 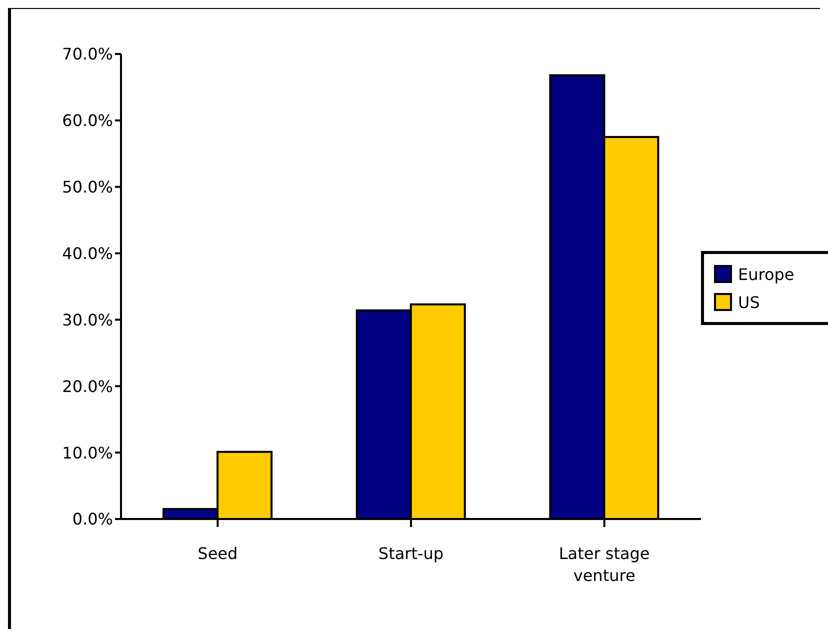 I want to click on y-tick-label: 40.0%, so click(x=87, y=253).